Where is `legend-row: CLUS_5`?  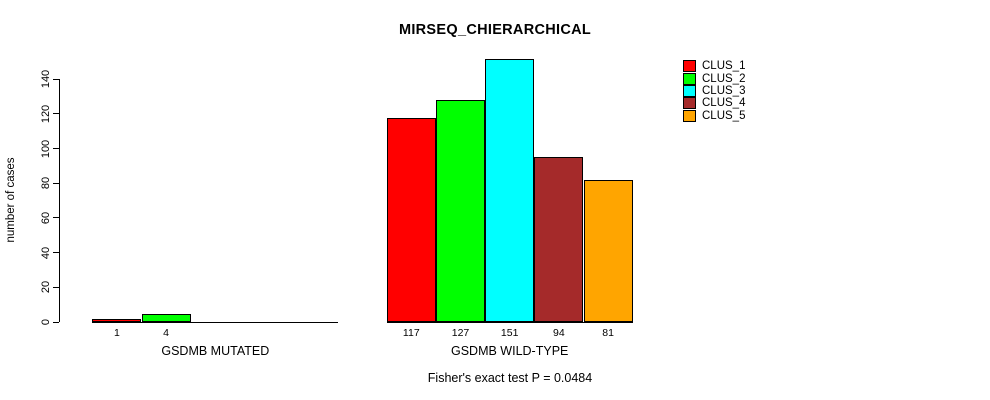
legend-row: CLUS_5 is located at coordinates (714, 115).